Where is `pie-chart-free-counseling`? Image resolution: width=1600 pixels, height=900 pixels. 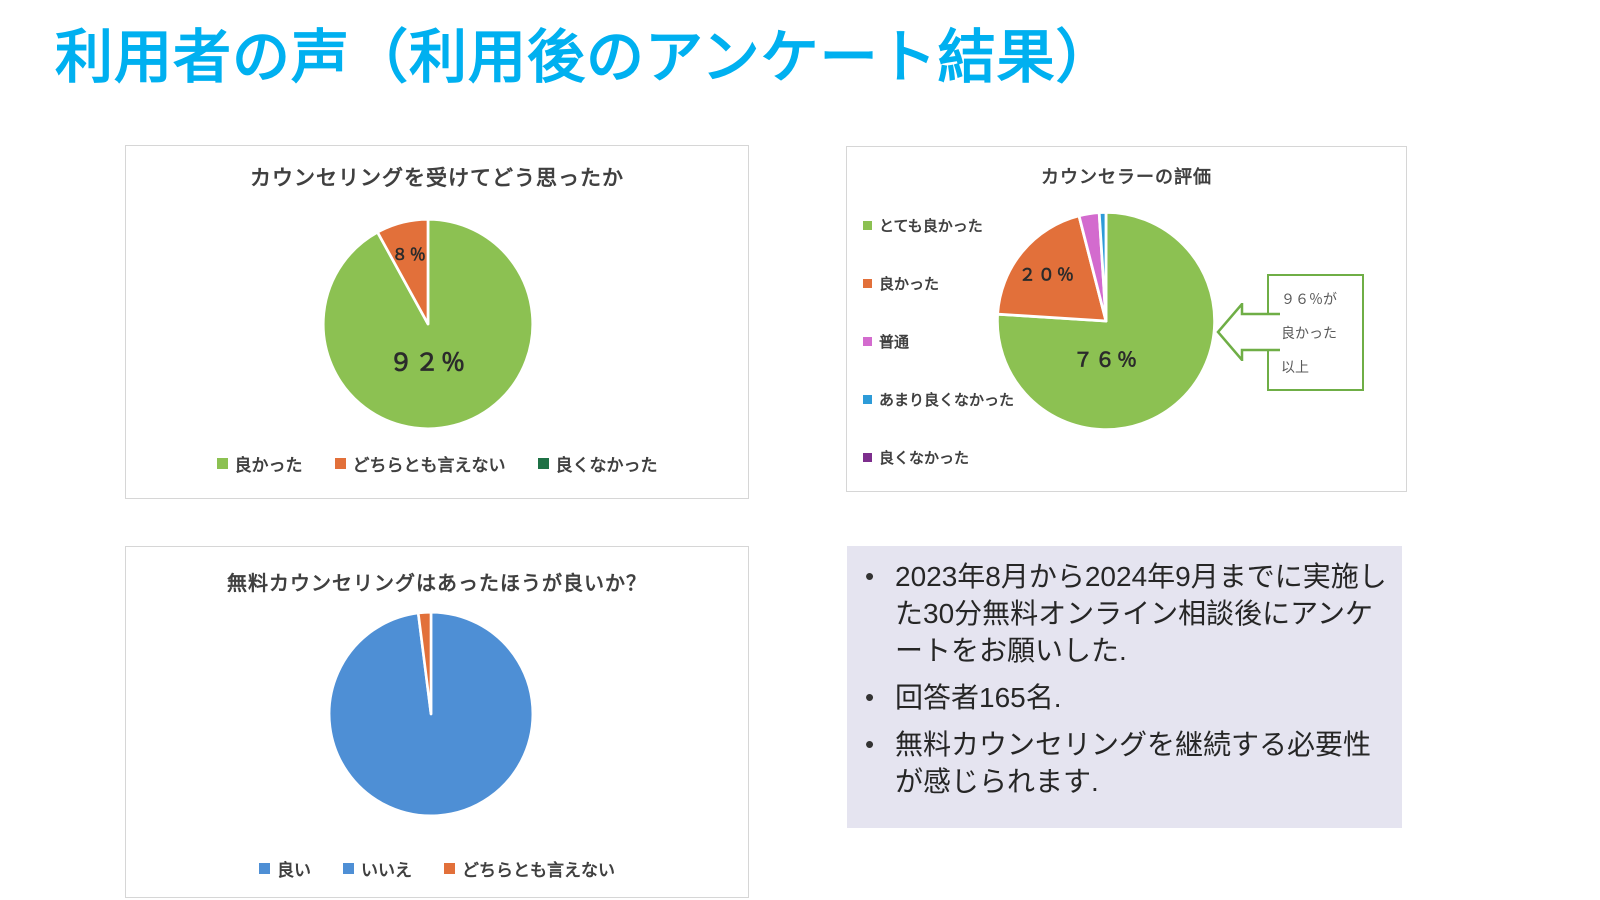 pie-chart-free-counseling is located at coordinates (431, 714).